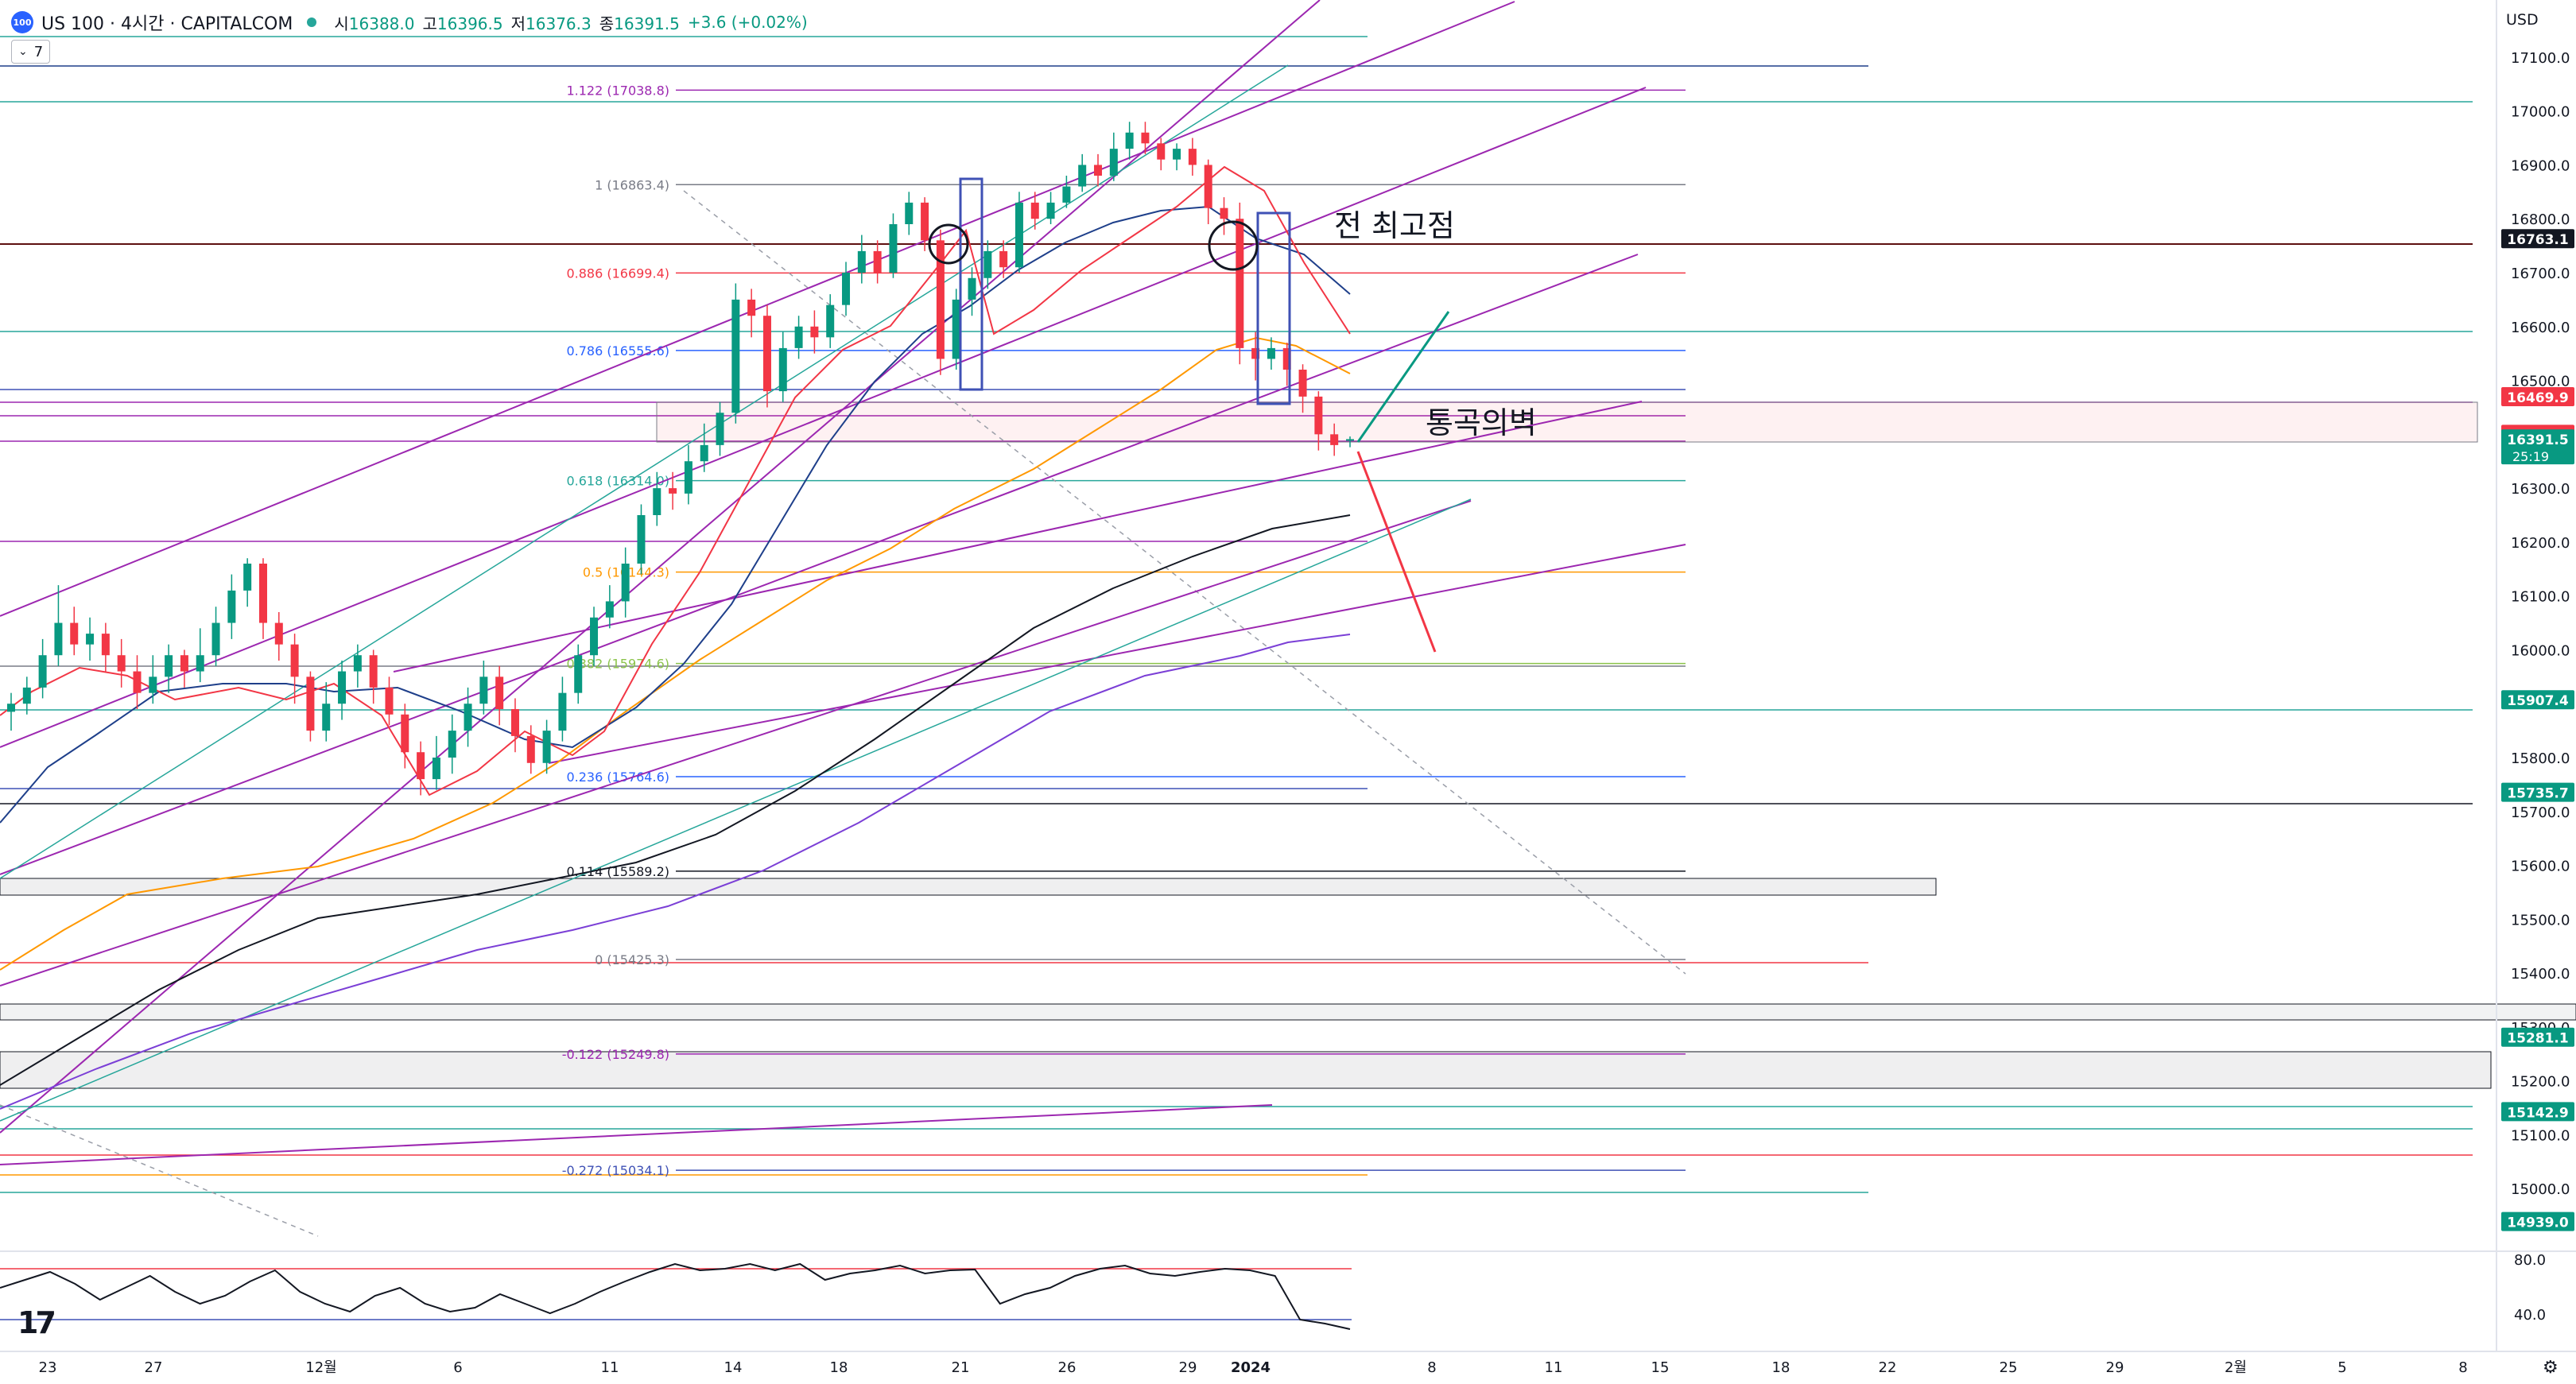  I want to click on highlight-box, so click(1274, 308).